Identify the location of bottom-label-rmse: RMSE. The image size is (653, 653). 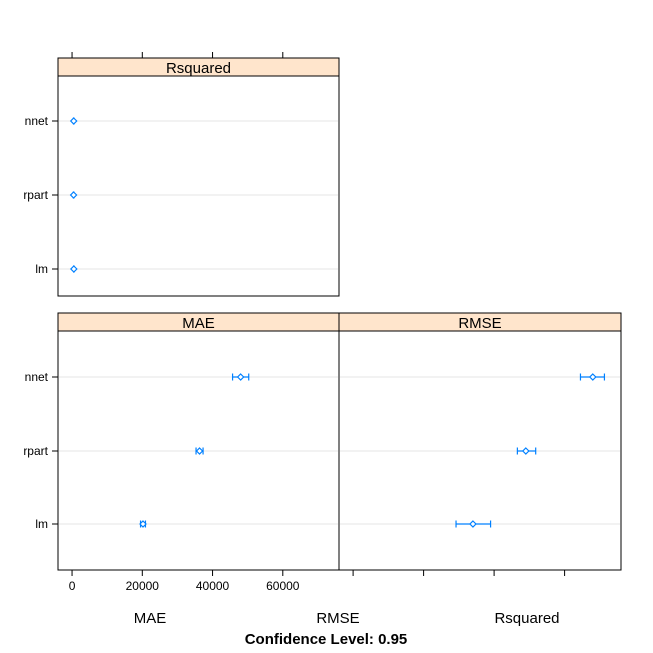
(337, 618).